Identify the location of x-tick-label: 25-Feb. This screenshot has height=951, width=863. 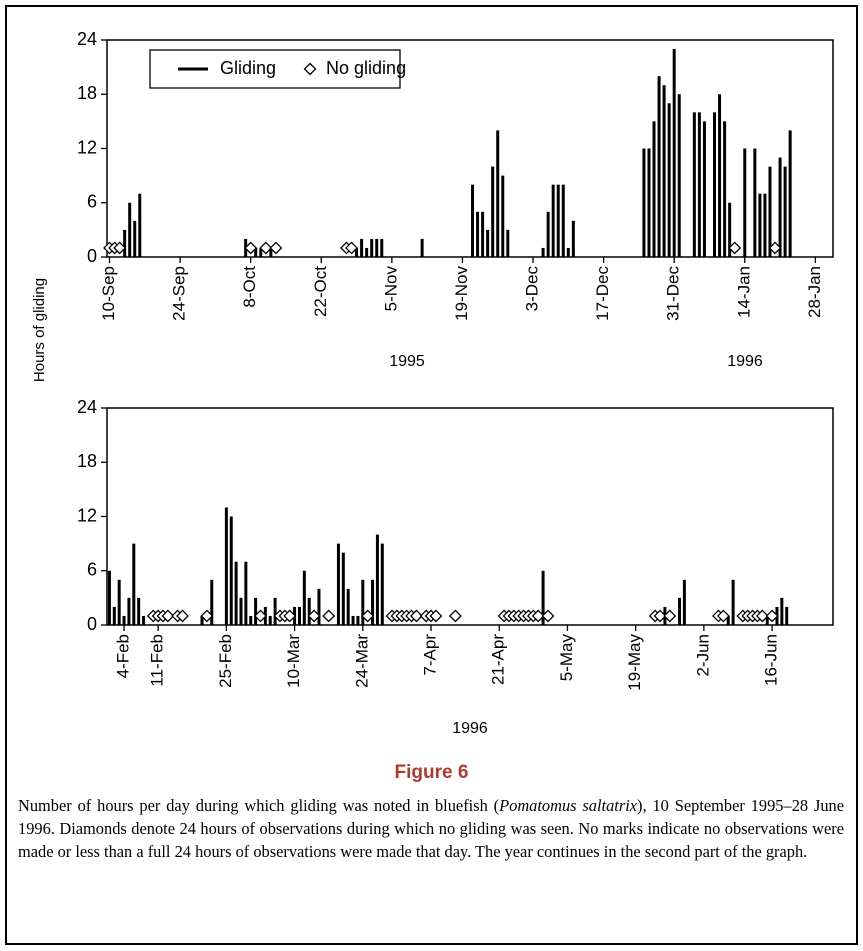
(225, 661).